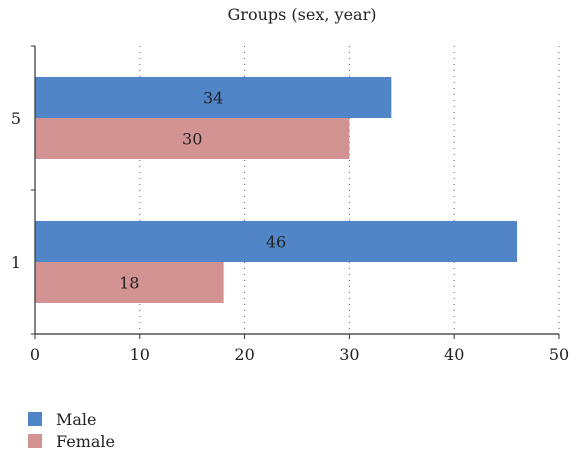 This screenshot has width=570, height=456. I want to click on data-label-male-1: 46, so click(276, 242).